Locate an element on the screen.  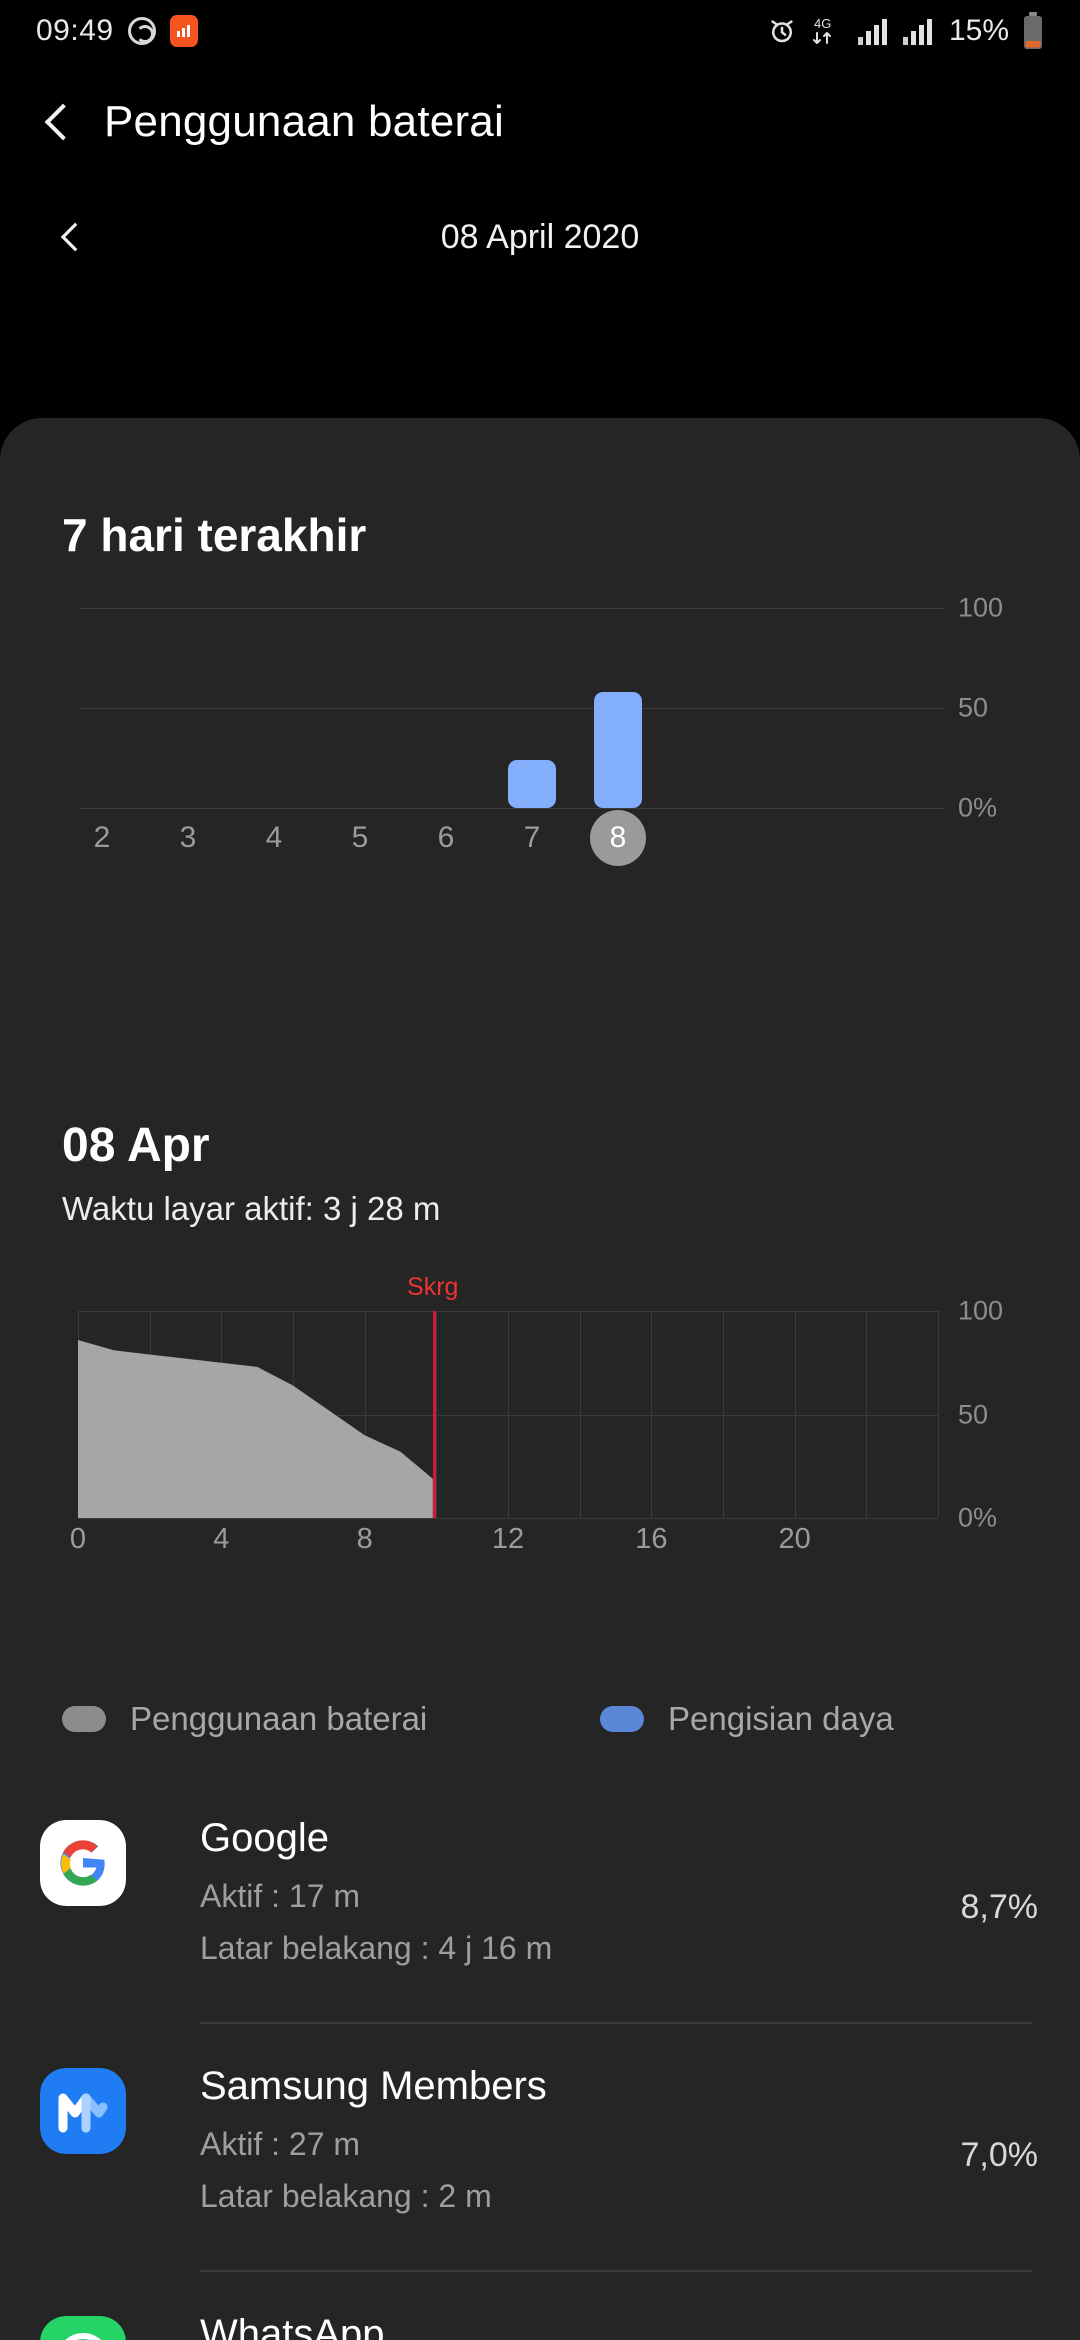
weekly-x-axis: 2 3 4 5 6 7 8 is located at coordinates (540, 840).